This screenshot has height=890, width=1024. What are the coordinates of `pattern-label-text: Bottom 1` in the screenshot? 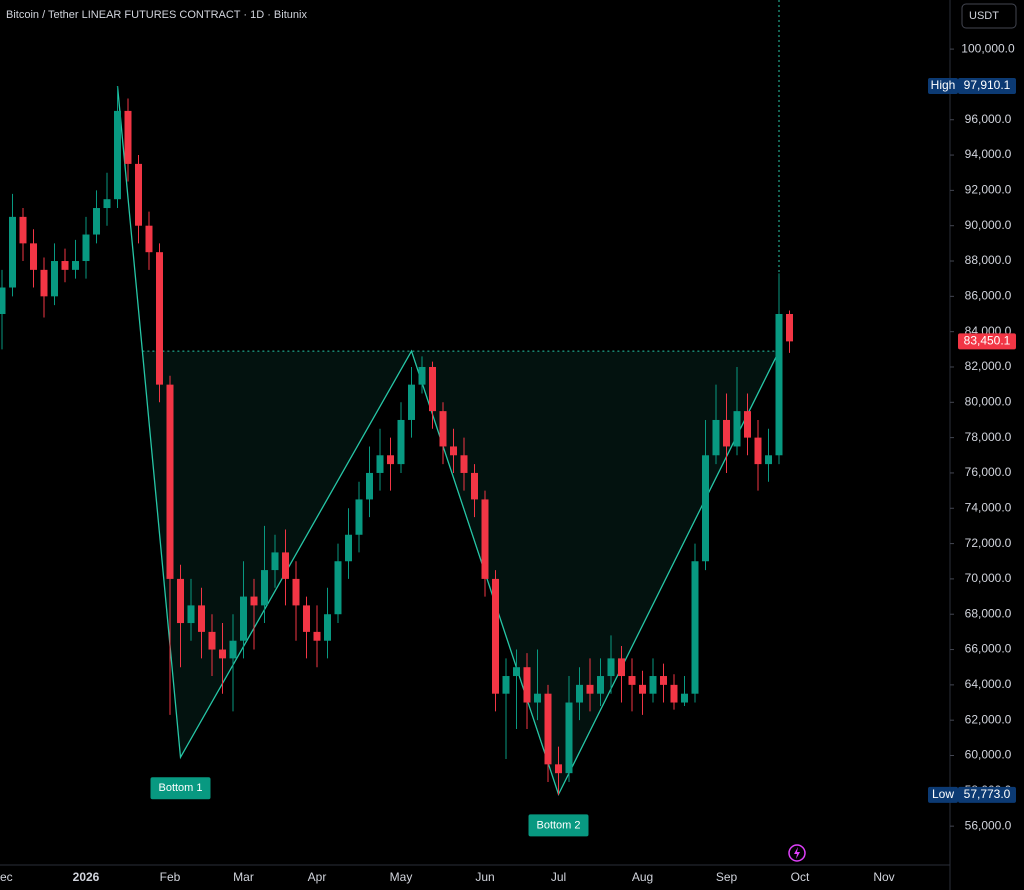 It's located at (180, 788).